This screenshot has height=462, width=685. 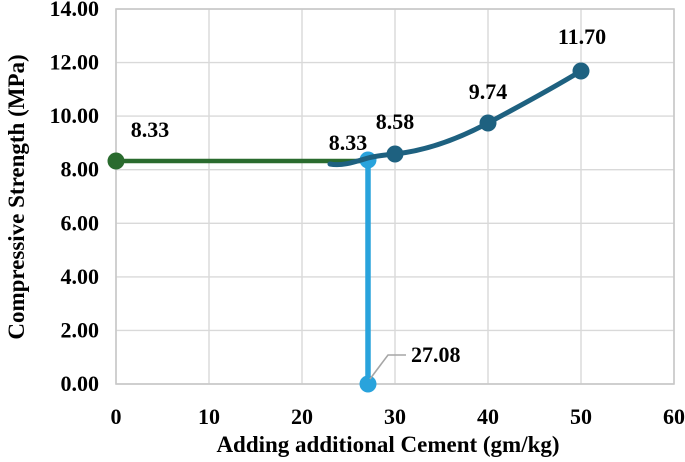 I want to click on y-tick-label: 8.00, so click(x=80, y=169).